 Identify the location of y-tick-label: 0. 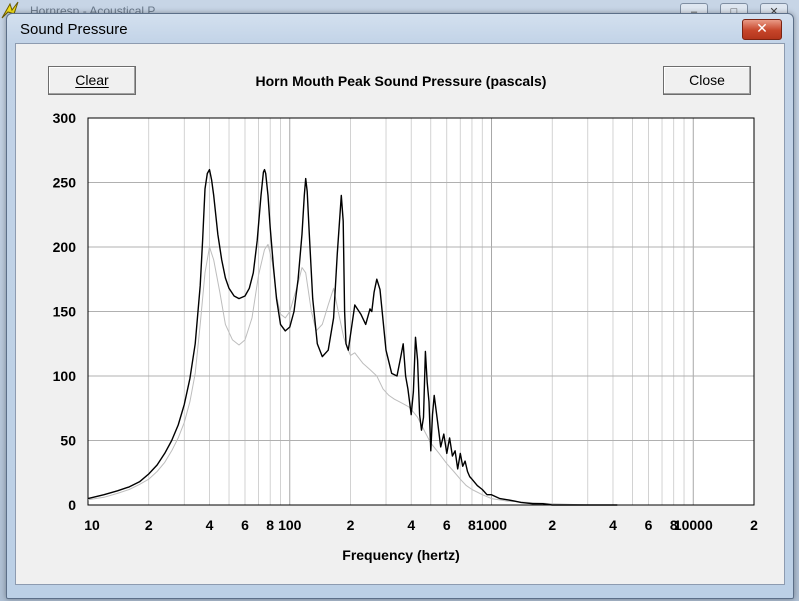
(72, 505).